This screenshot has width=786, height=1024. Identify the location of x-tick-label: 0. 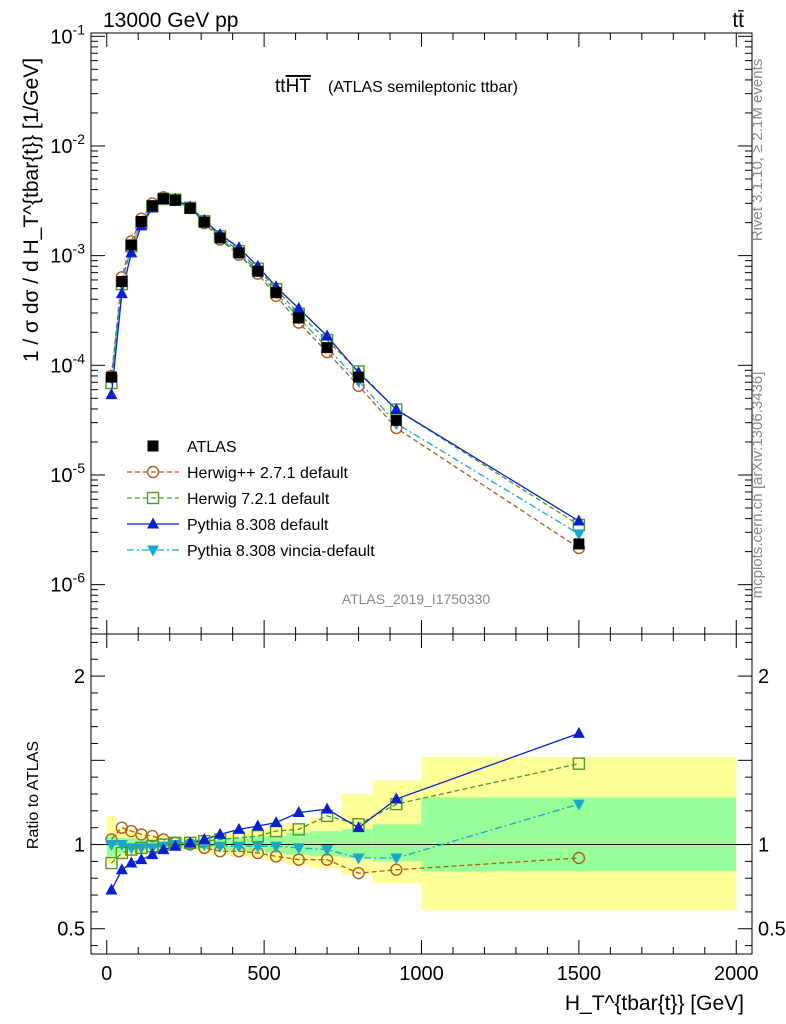
(106, 974).